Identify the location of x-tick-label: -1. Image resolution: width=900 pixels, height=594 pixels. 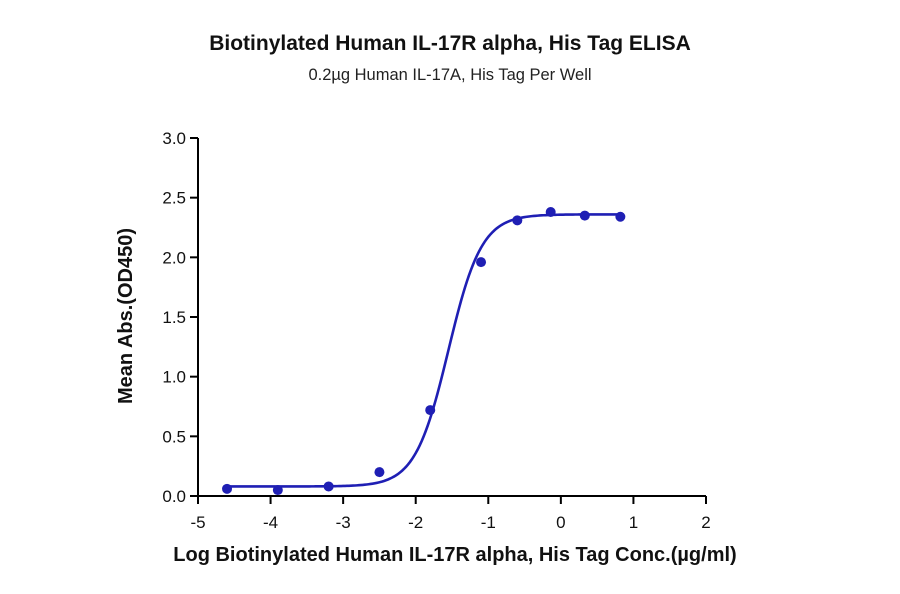
(488, 522).